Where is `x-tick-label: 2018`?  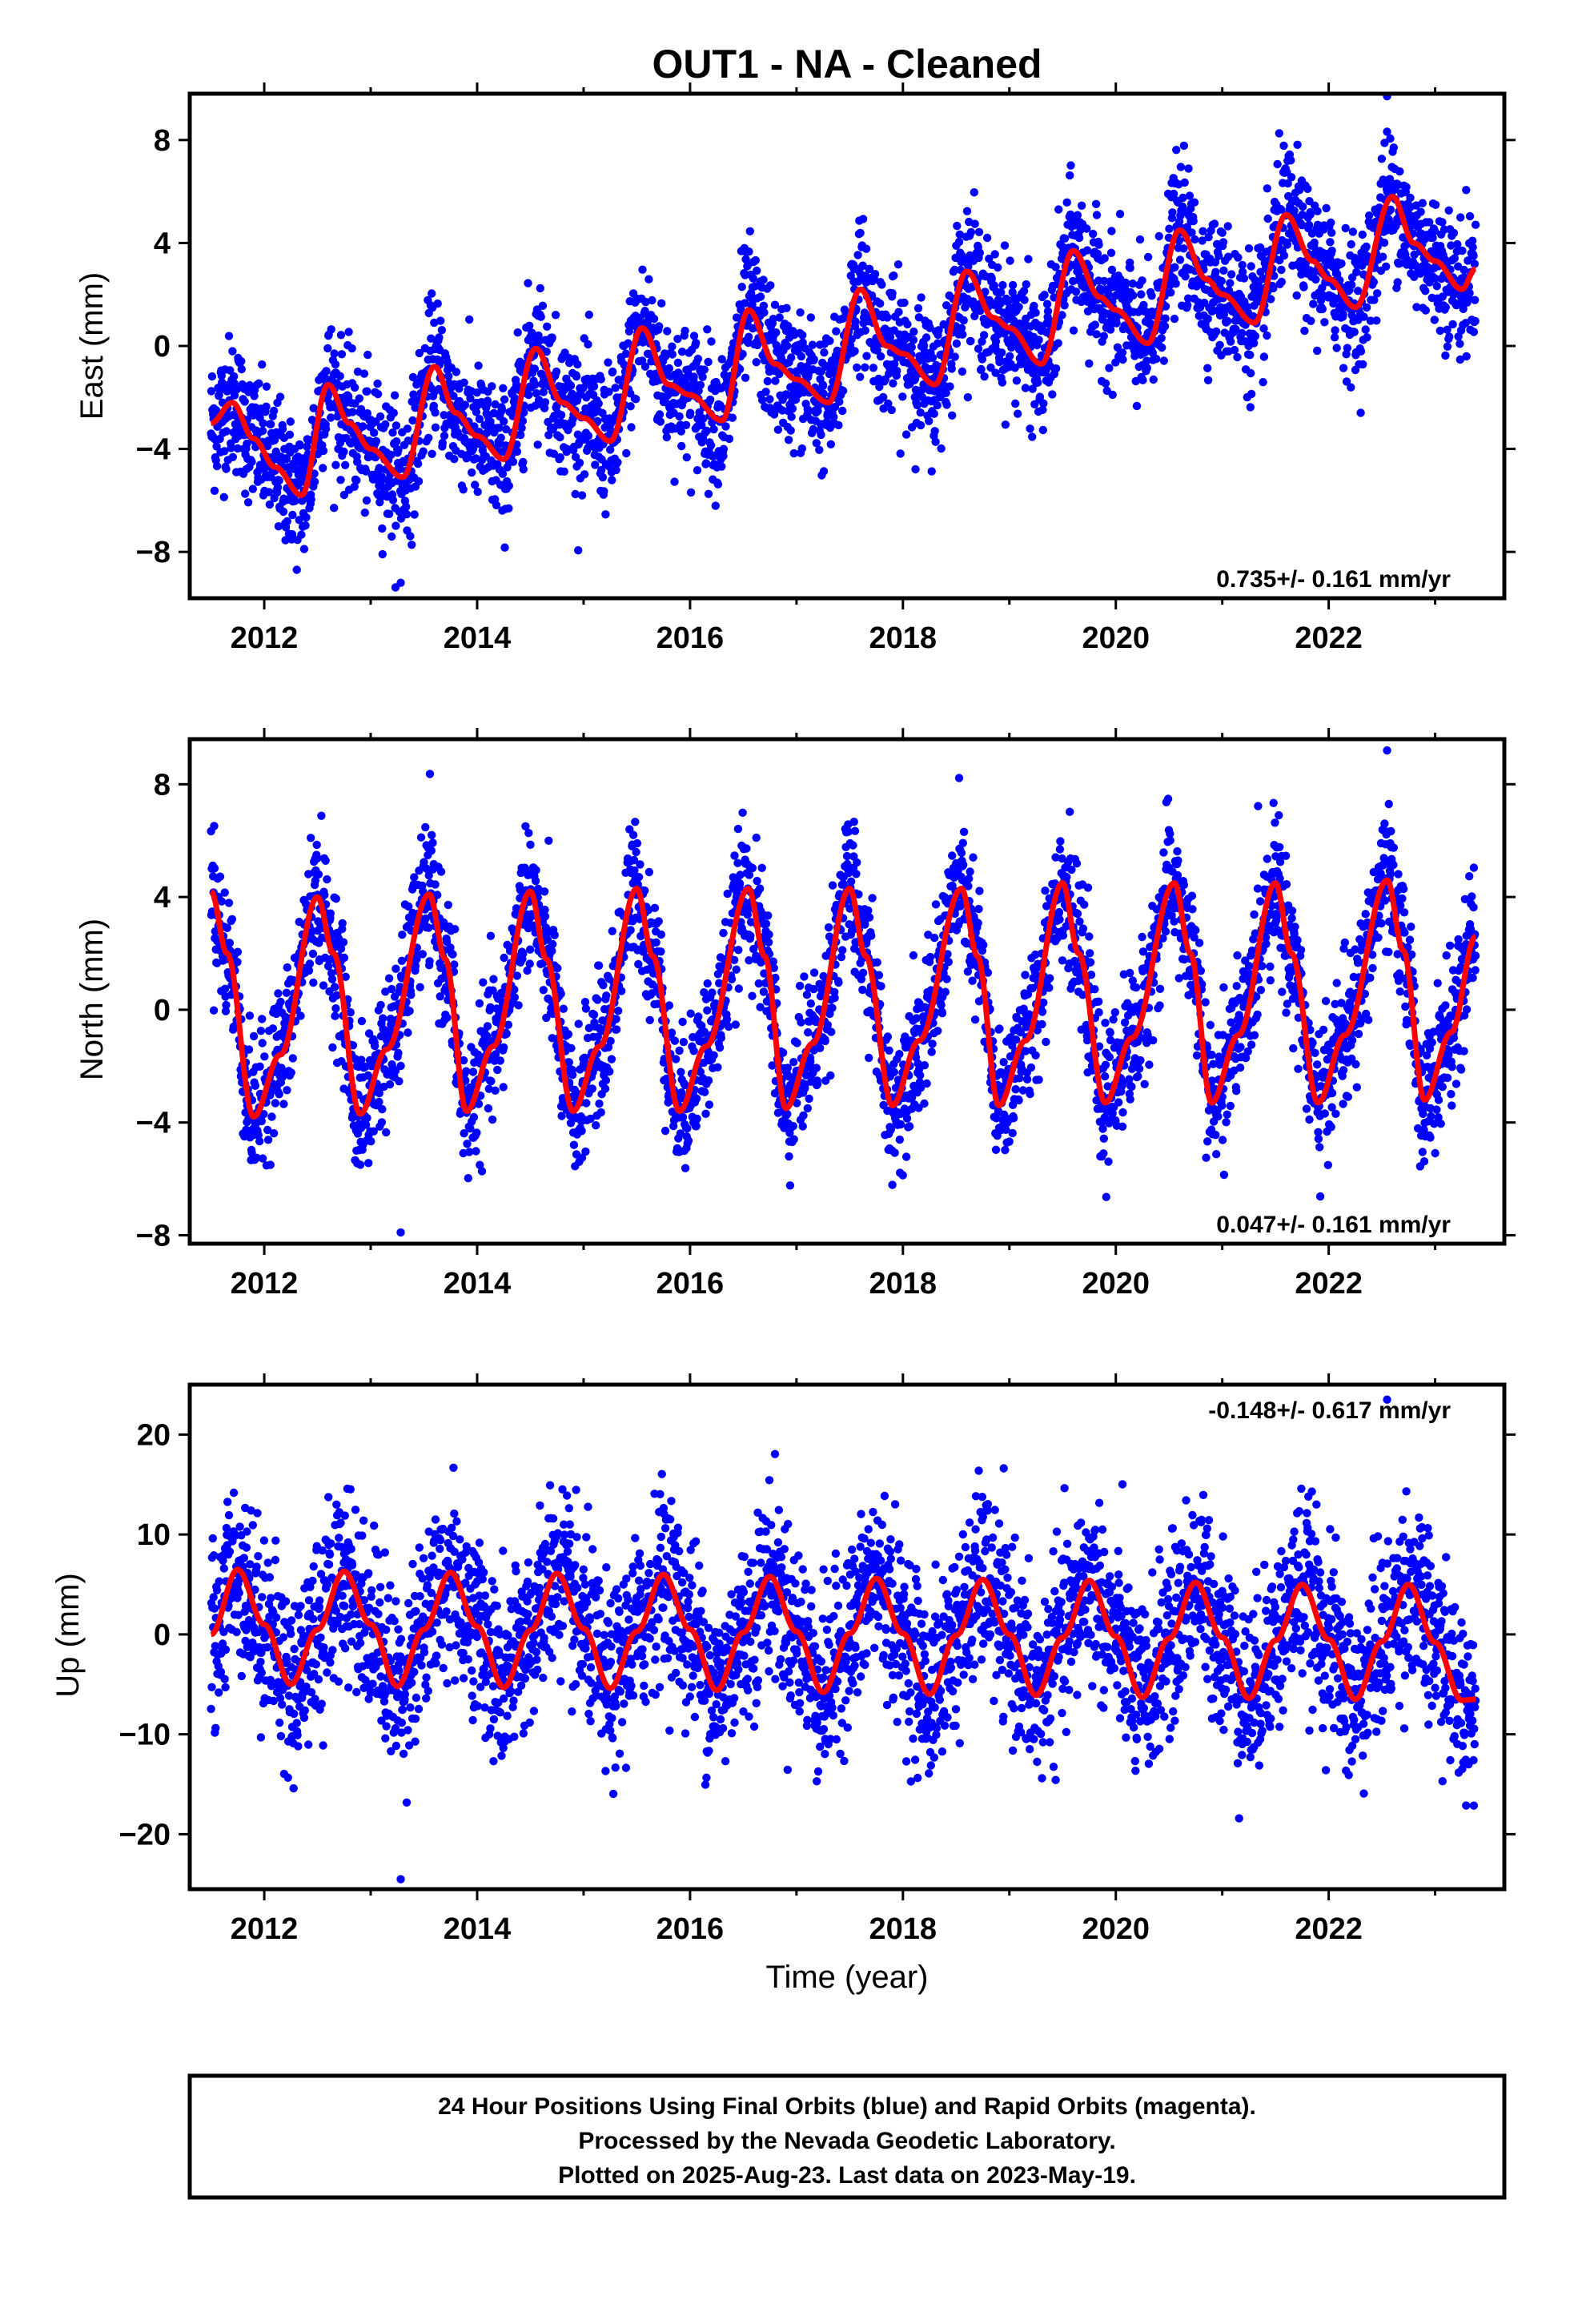
x-tick-label: 2018 is located at coordinates (903, 638).